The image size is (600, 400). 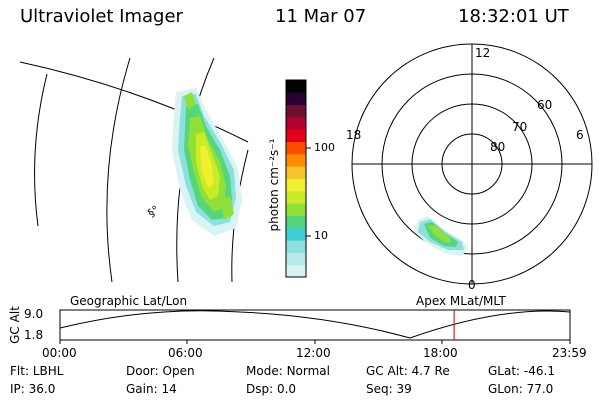 What do you see at coordinates (288, 371) in the screenshot?
I see `status-mode: Mode: Normal` at bounding box center [288, 371].